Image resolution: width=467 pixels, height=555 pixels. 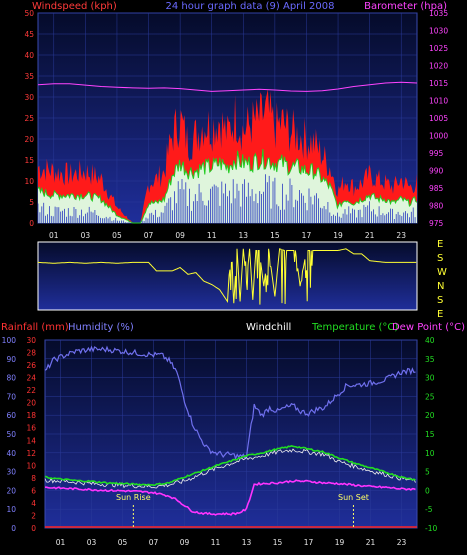 What do you see at coordinates (133, 497) in the screenshot?
I see `sun-rise-label: Sun Rise` at bounding box center [133, 497].